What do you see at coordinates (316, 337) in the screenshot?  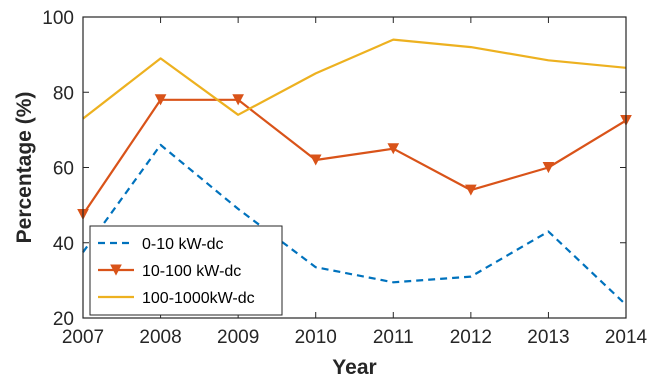 I see `x-tick-label: 2010` at bounding box center [316, 337].